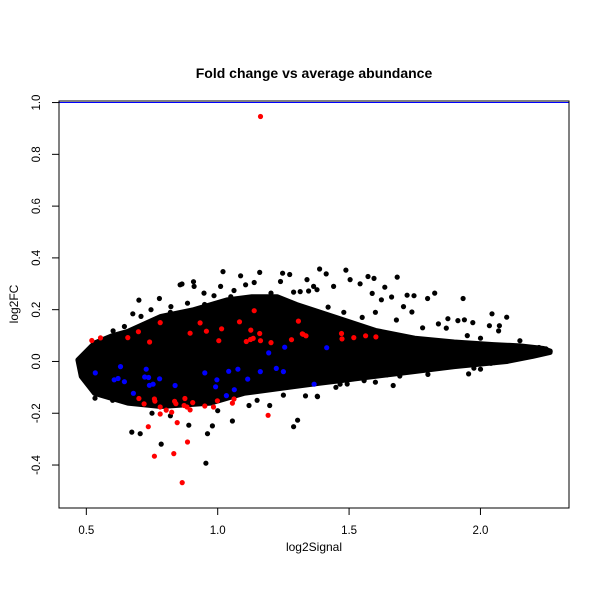  What do you see at coordinates (480, 531) in the screenshot?
I see `x-tick-label: 2.0` at bounding box center [480, 531].